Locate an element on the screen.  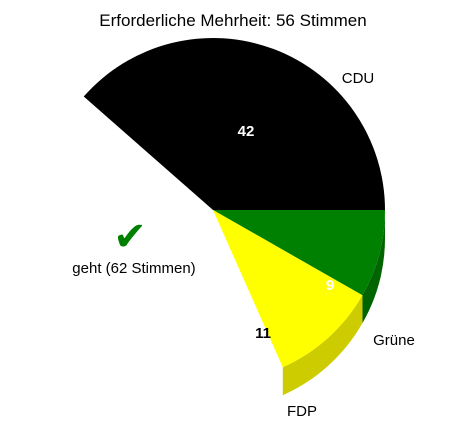
checkmark-icon: ✔ is located at coordinates (130, 237).